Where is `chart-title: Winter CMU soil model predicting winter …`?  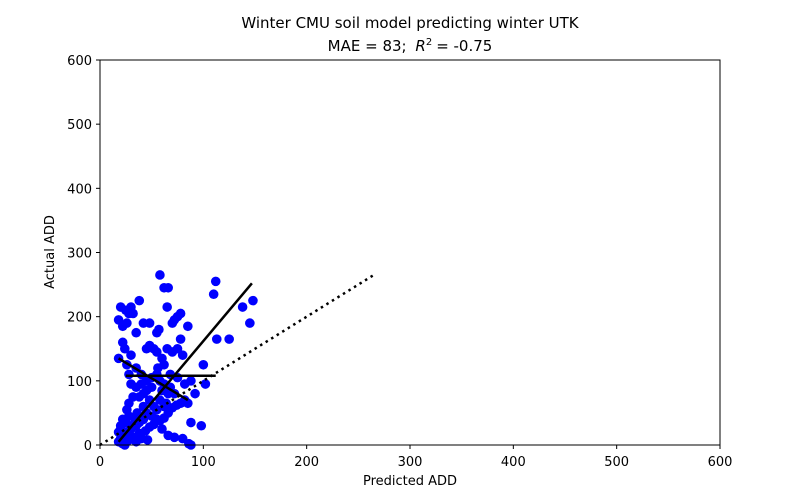 chart-title: Winter CMU soil model predicting winter … is located at coordinates (410, 23).